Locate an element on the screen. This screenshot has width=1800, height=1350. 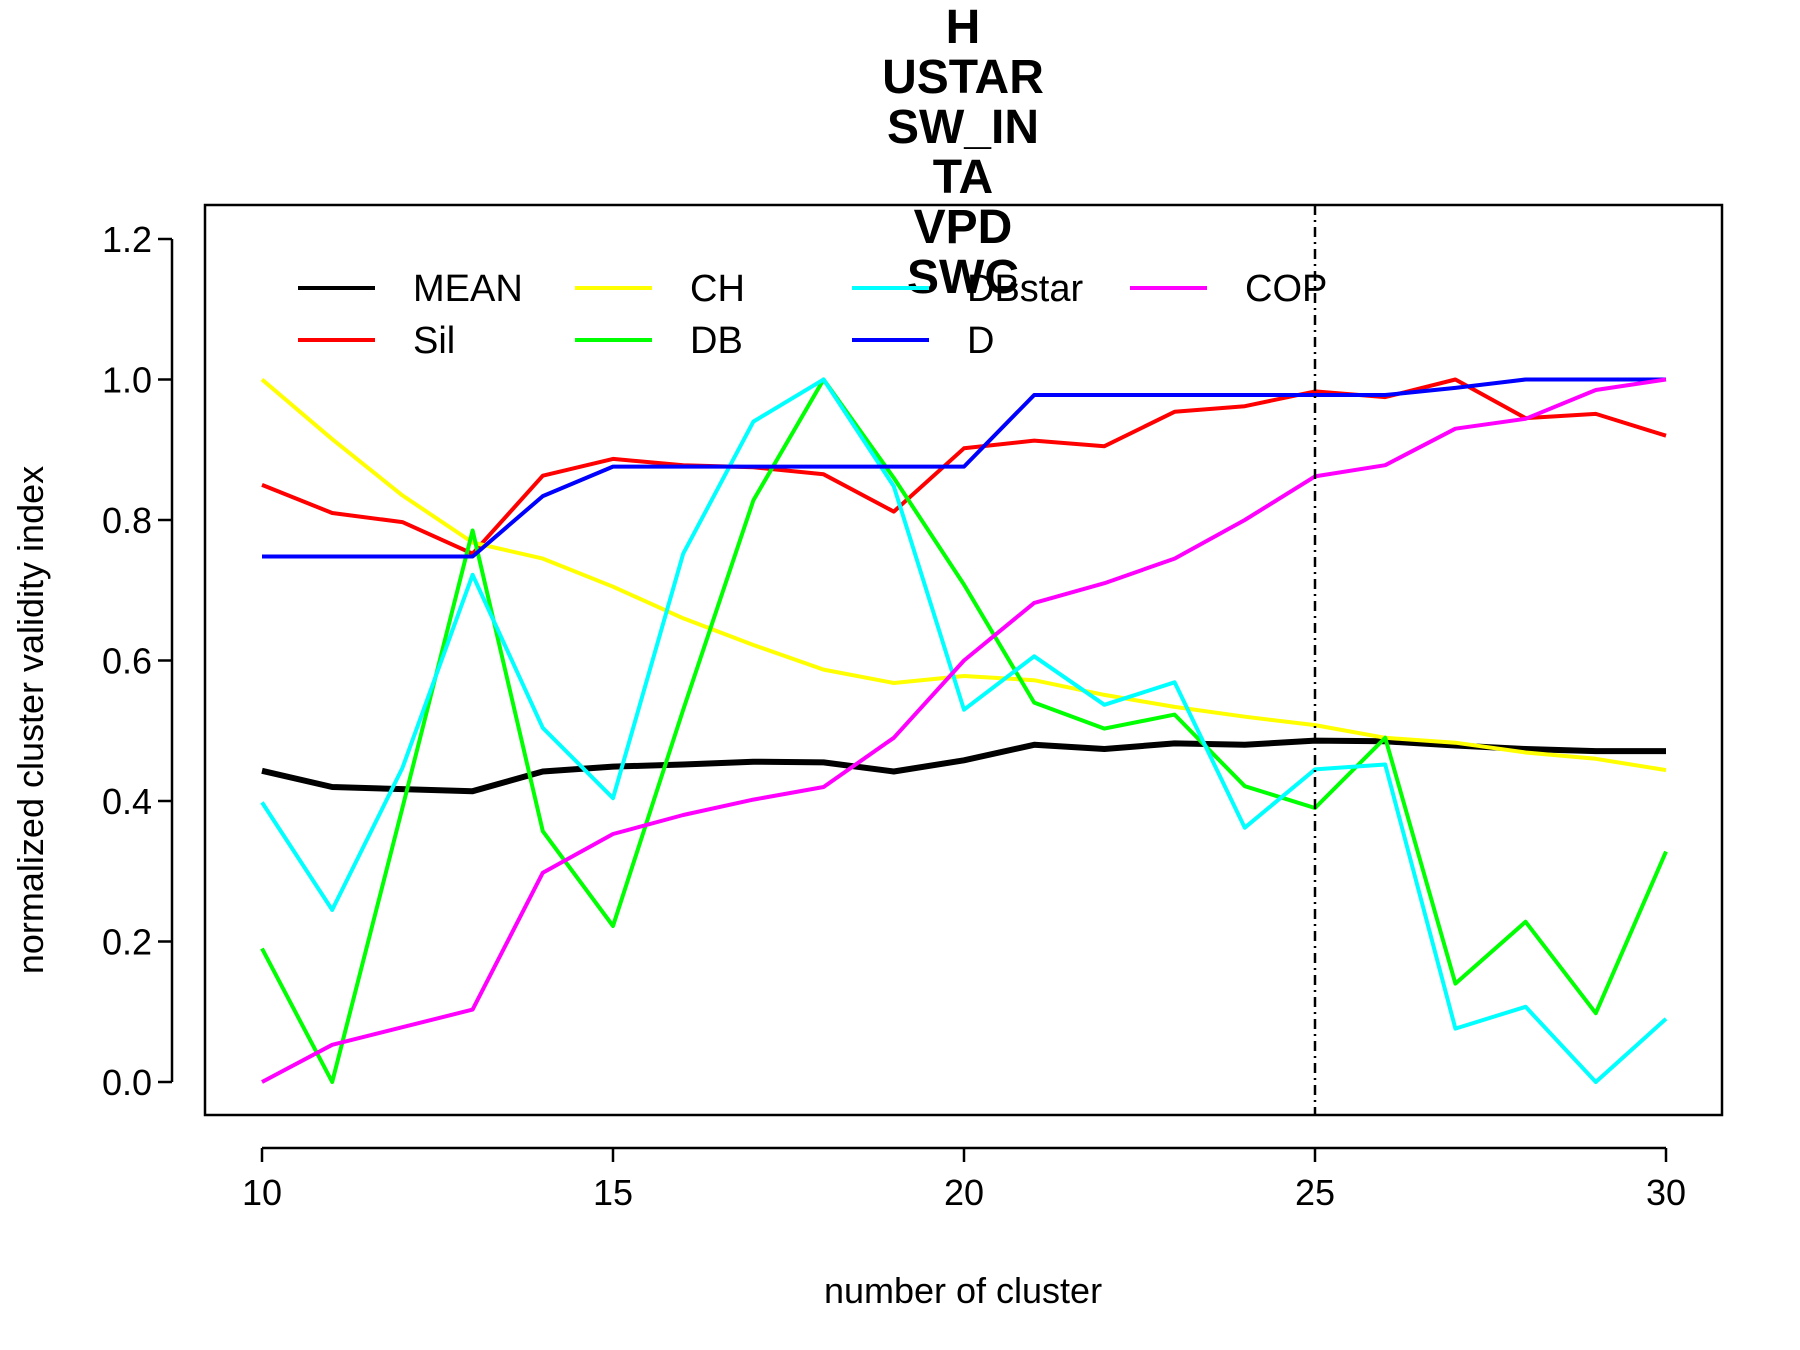
title-line-vpd: VPD is located at coordinates (963, 227).